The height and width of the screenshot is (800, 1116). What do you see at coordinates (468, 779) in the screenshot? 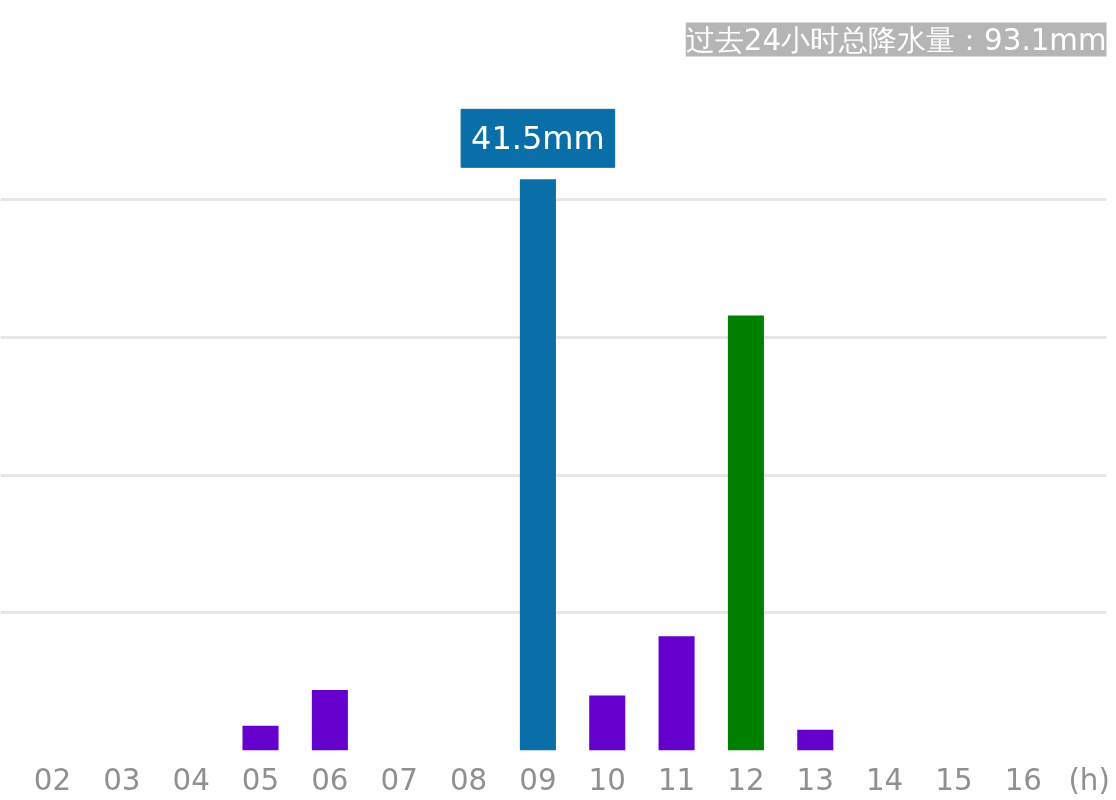
I see `x-tick-label: 08` at bounding box center [468, 779].